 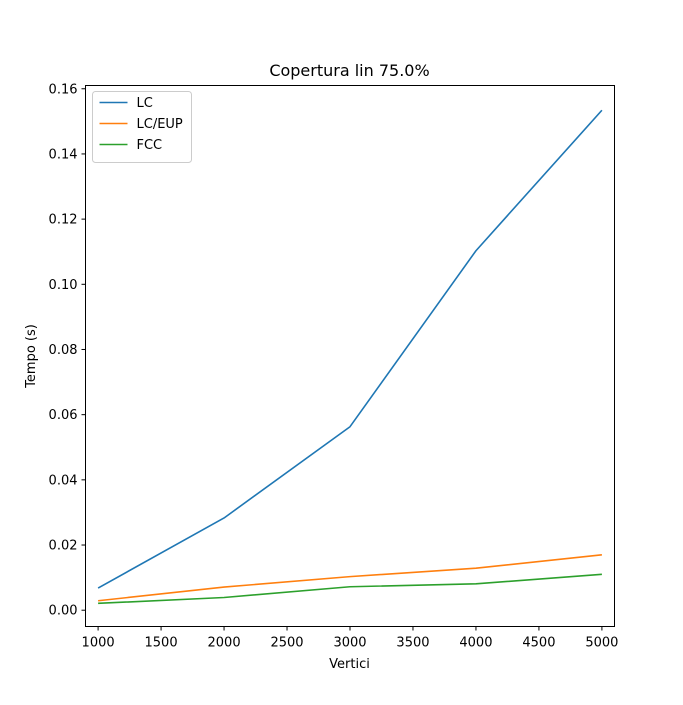 I want to click on legend-label-lc: LC, so click(x=145, y=103).